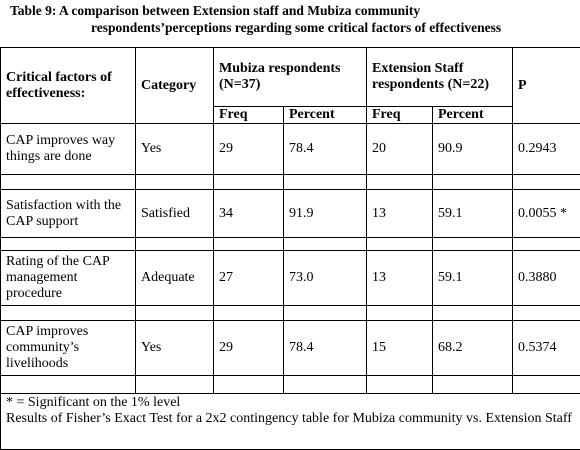 This screenshot has width=580, height=450. I want to click on header-cell: Category, so click(175, 86).